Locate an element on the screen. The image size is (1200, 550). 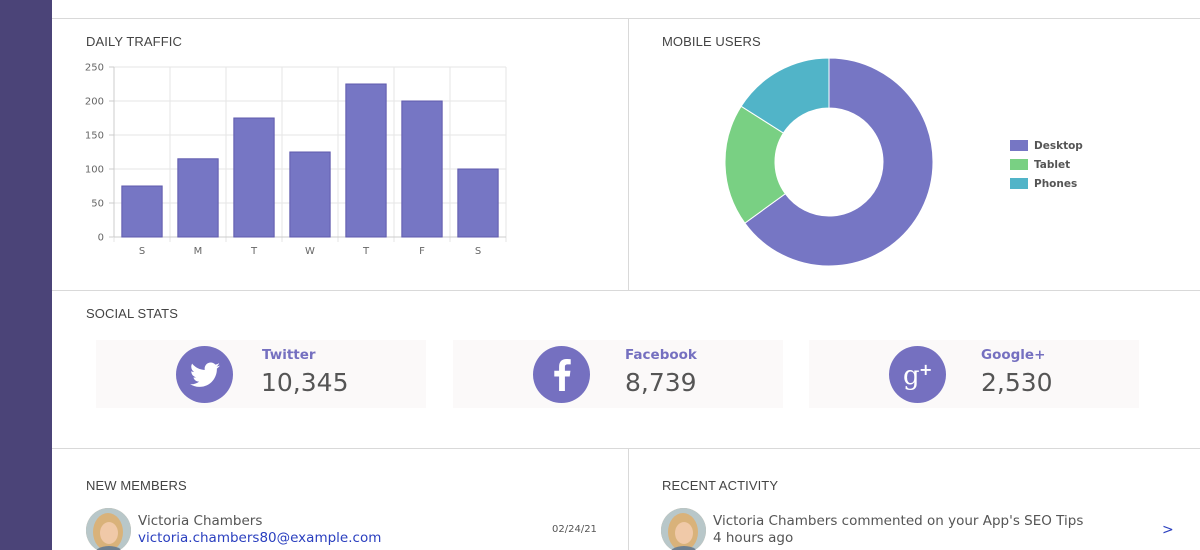
social-count: 8,739 is located at coordinates (661, 382).